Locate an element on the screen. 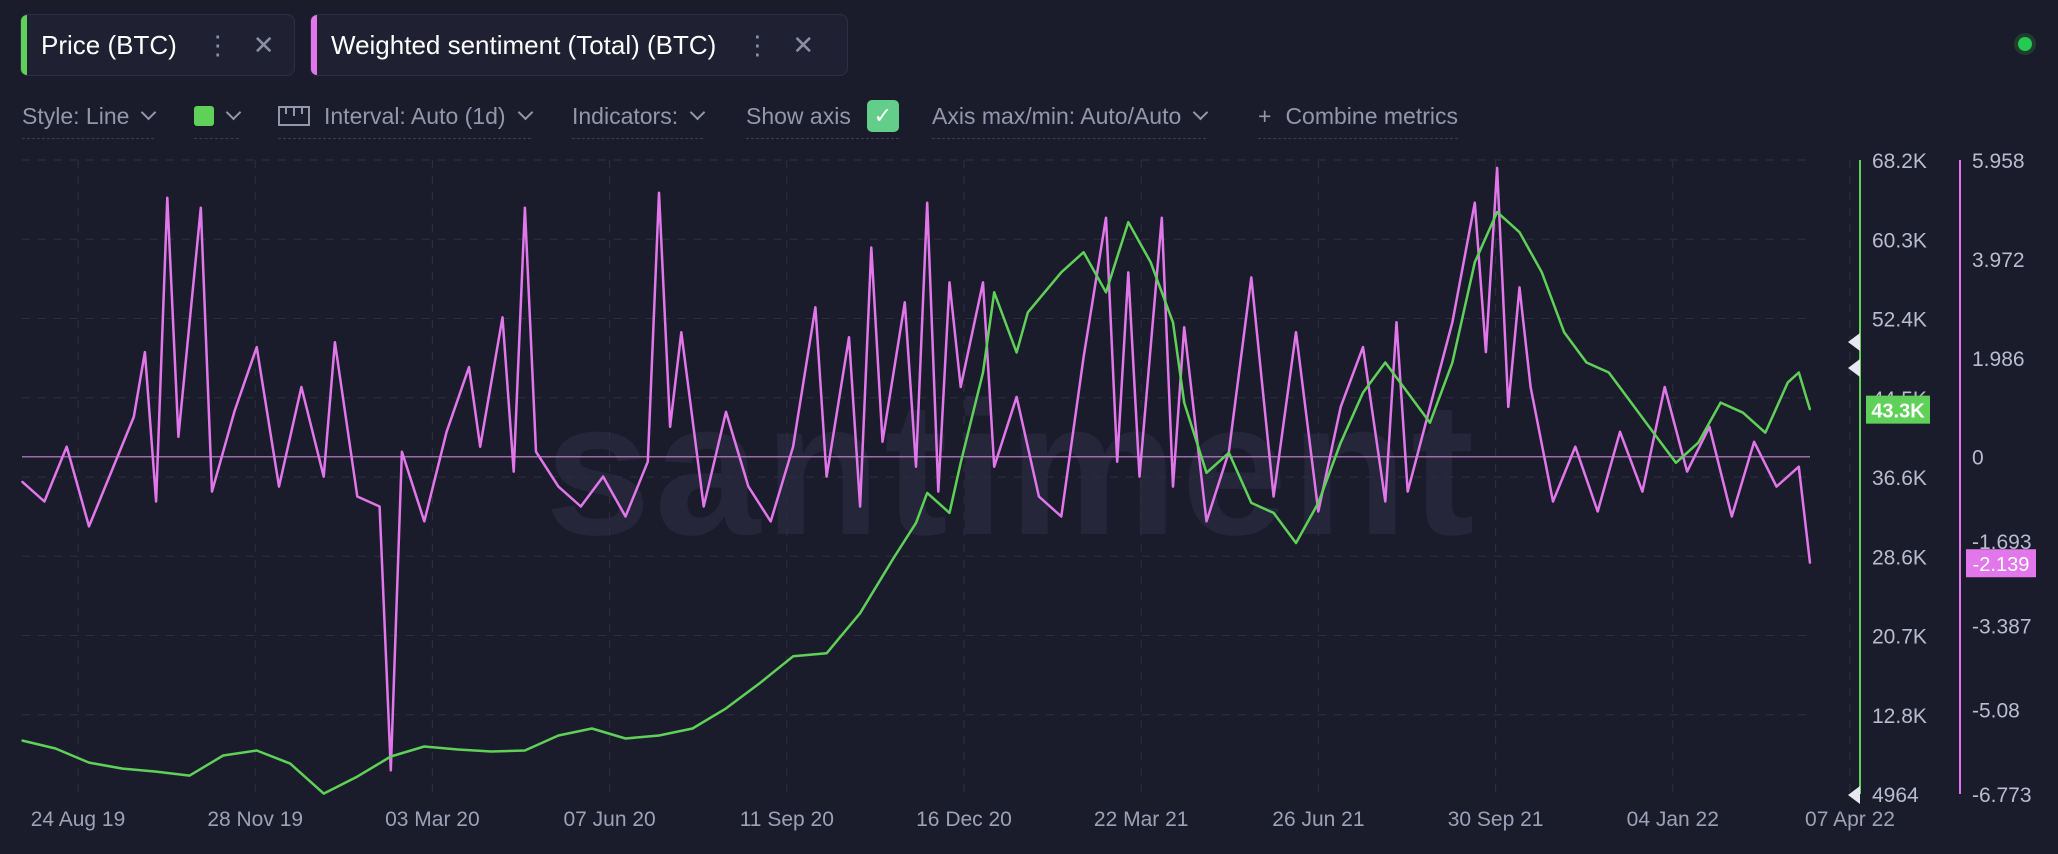 The image size is (2058, 854). sentiment-current-value: -2.139 is located at coordinates (2001, 565).